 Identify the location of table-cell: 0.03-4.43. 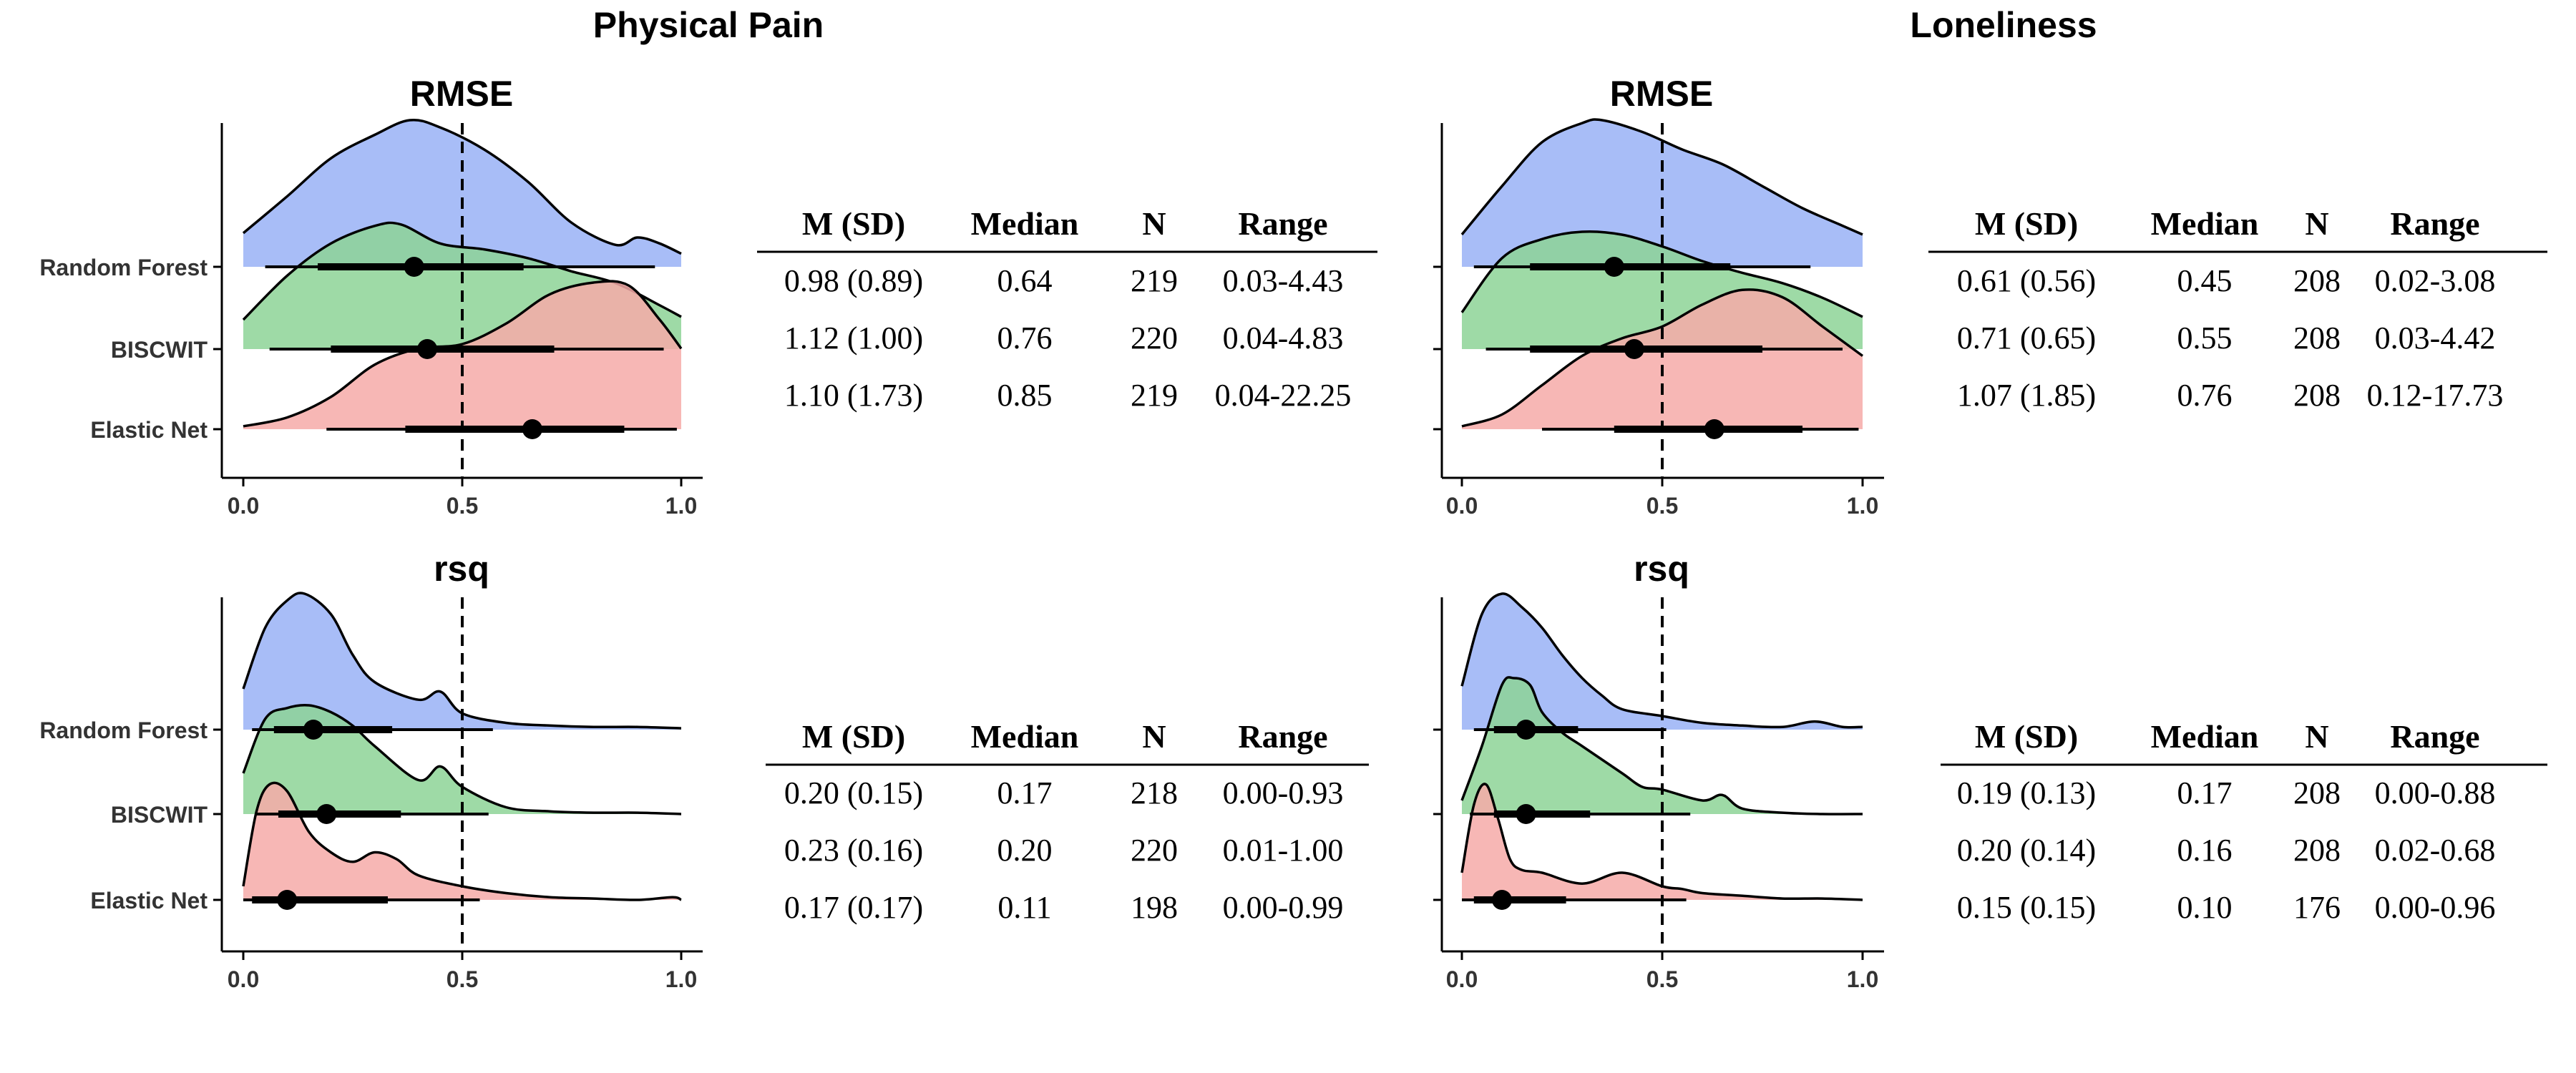
(1283, 280).